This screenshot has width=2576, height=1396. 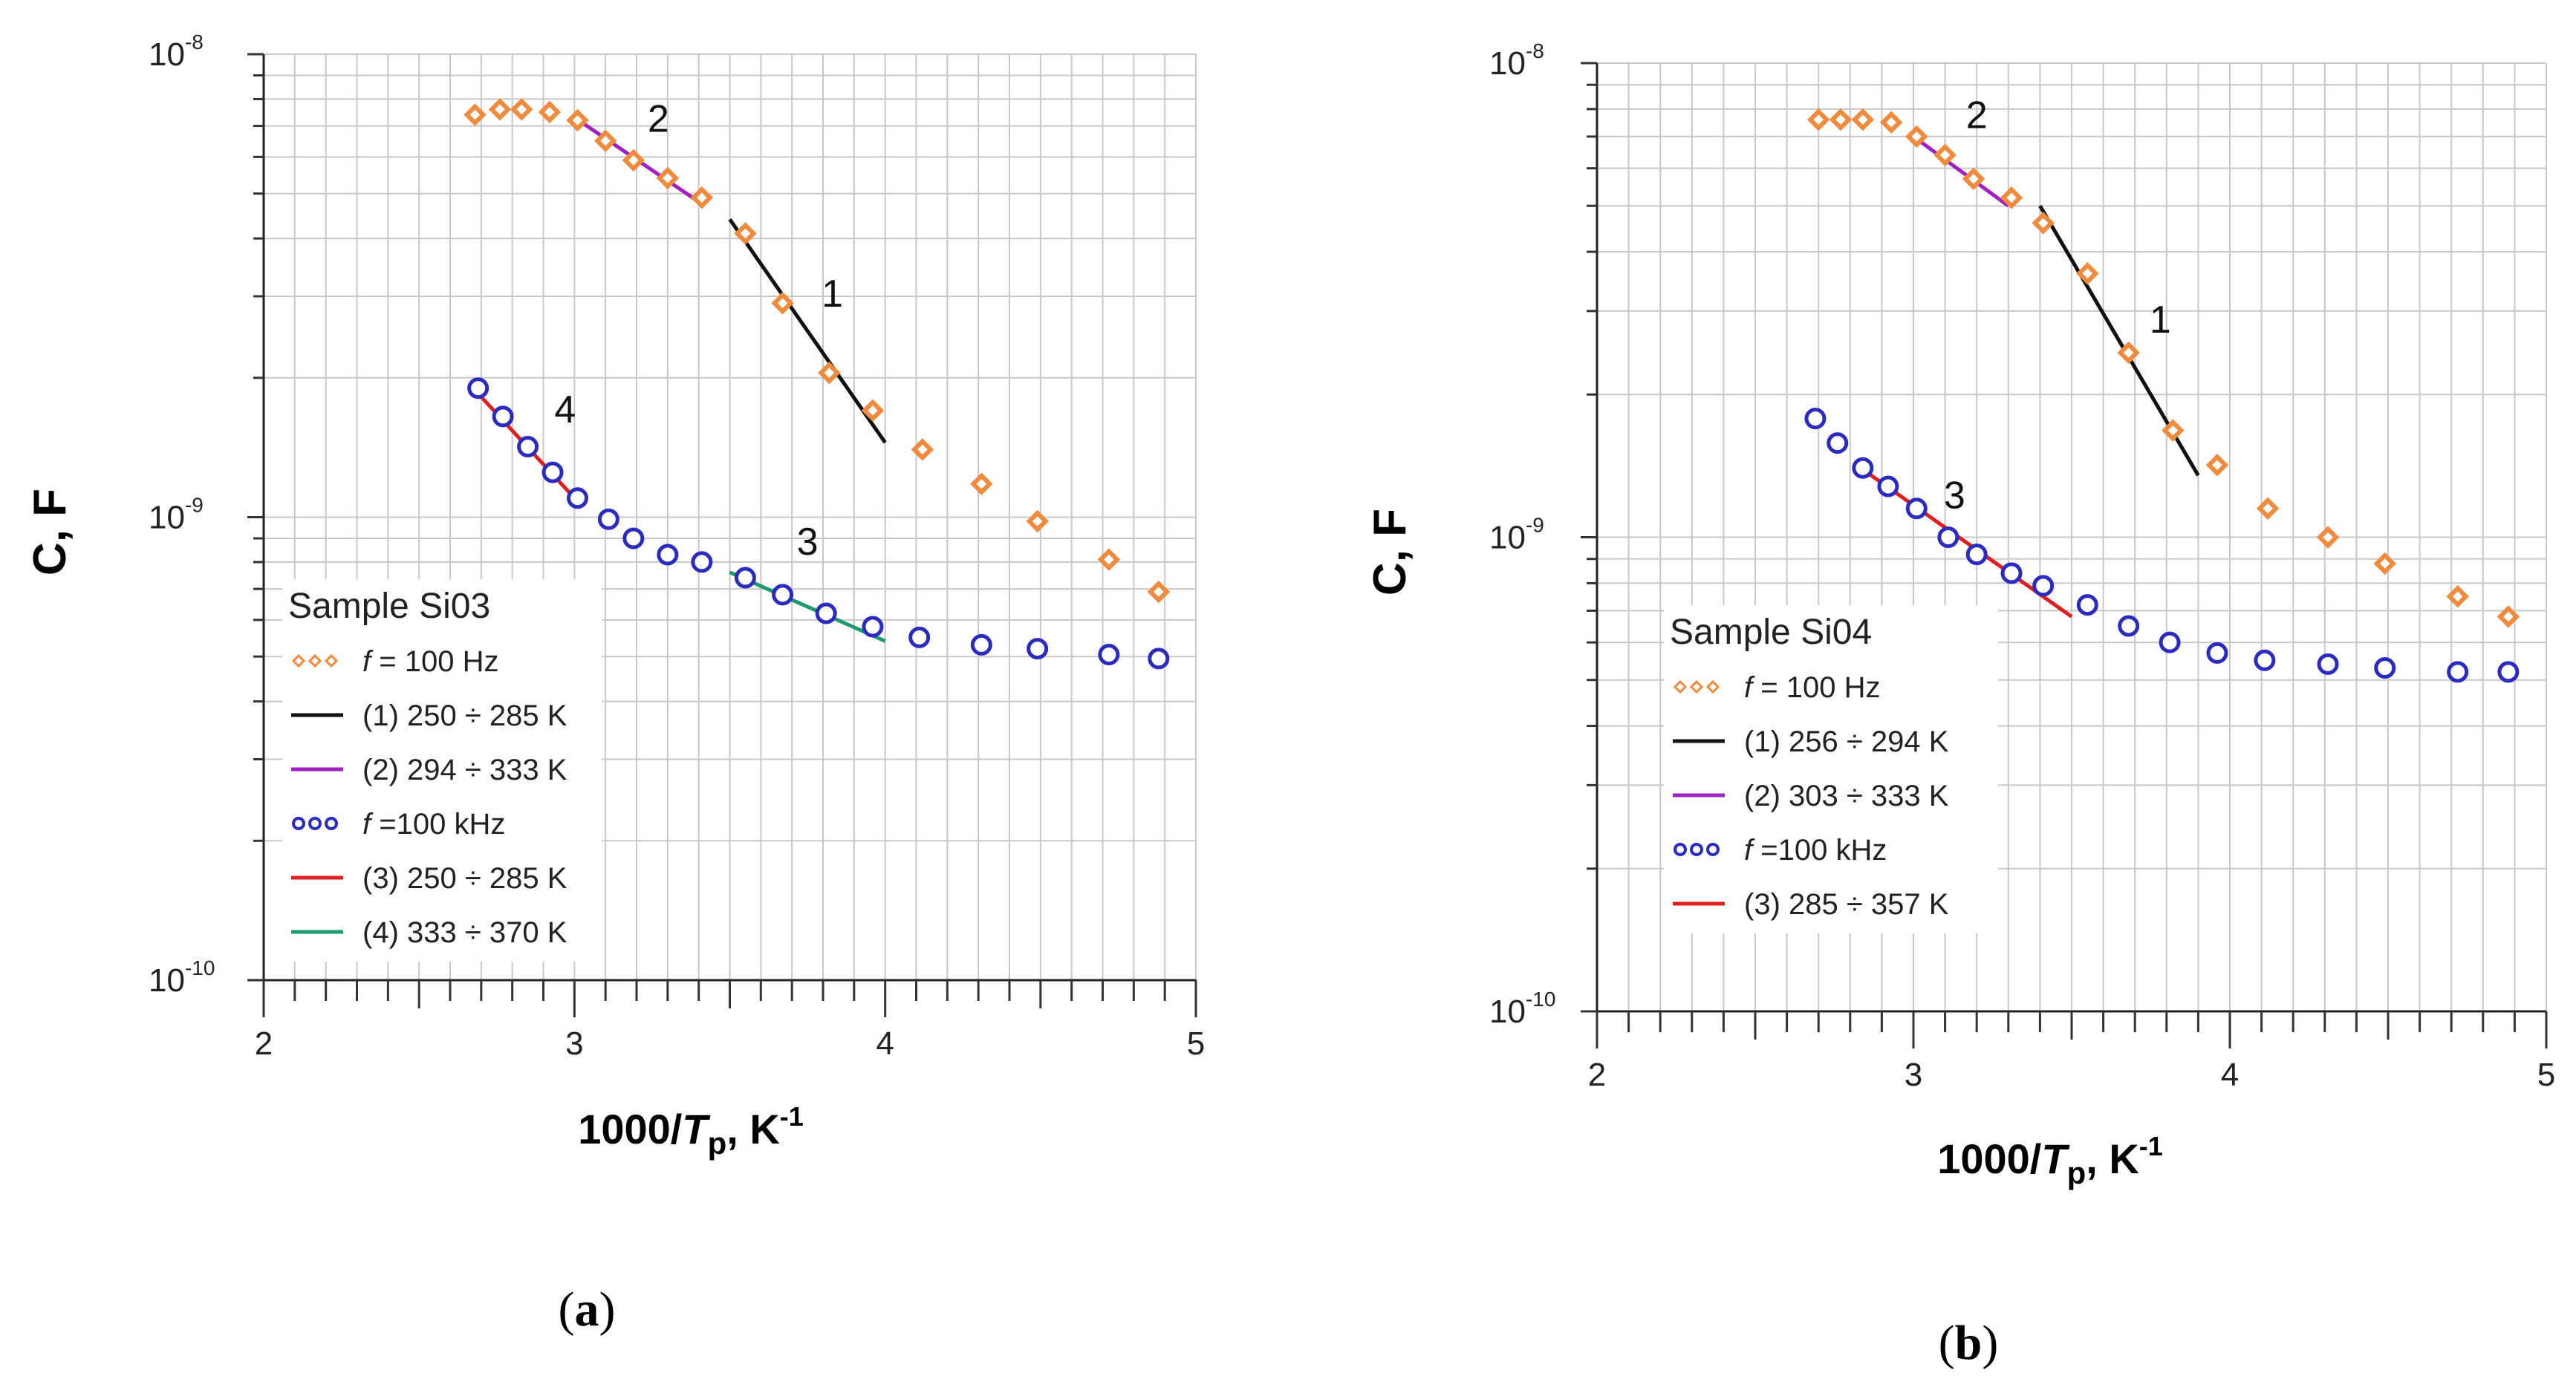 I want to click on panel-label-open: (, so click(x=567, y=1309).